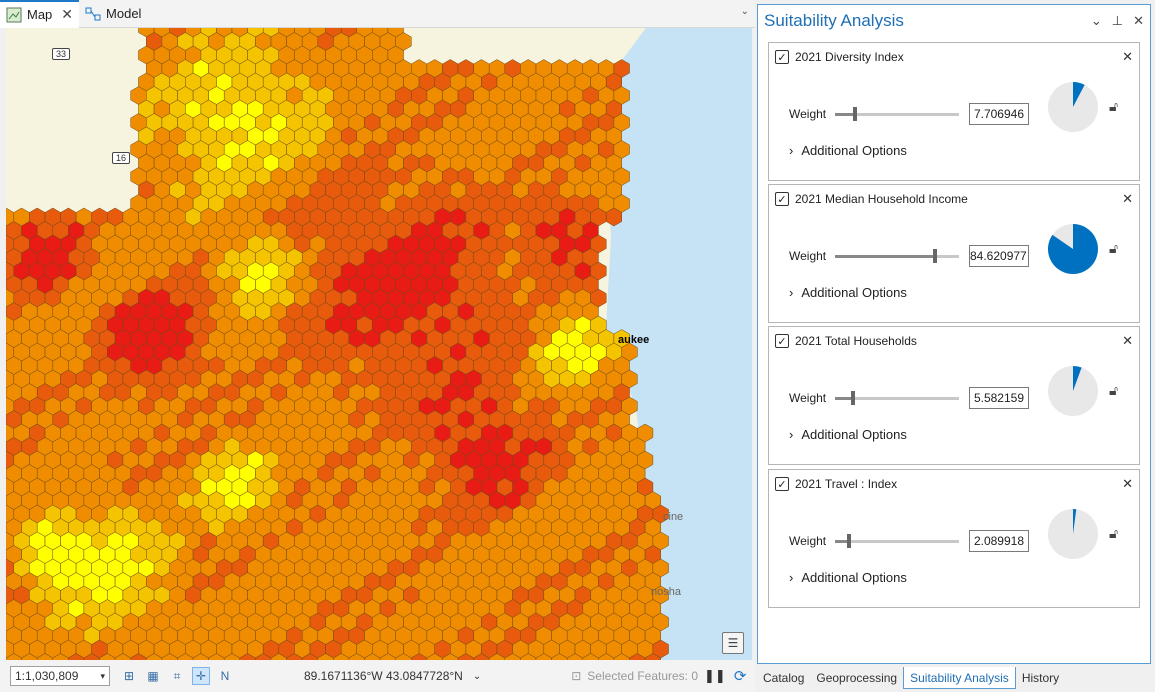 The image size is (1155, 692). I want to click on criterion-name: 2021 Travel : Index, so click(846, 484).